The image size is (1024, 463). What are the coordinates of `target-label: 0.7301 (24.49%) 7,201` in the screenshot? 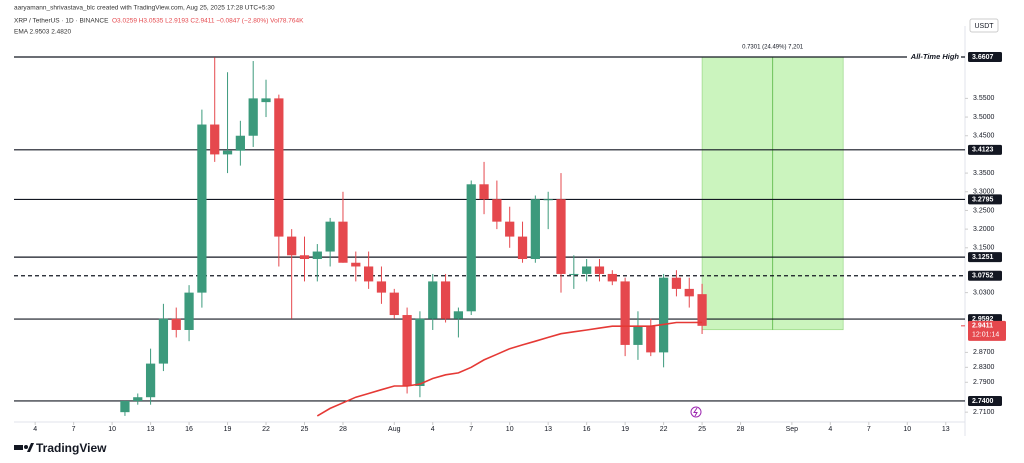 It's located at (773, 48).